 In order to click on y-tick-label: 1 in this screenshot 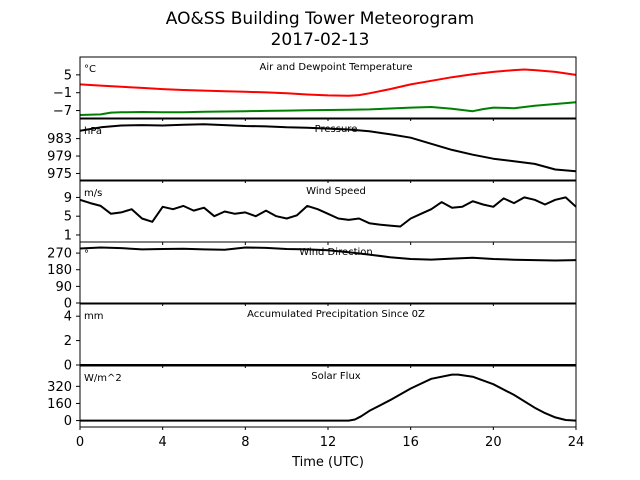, I will do `click(68, 235)`.